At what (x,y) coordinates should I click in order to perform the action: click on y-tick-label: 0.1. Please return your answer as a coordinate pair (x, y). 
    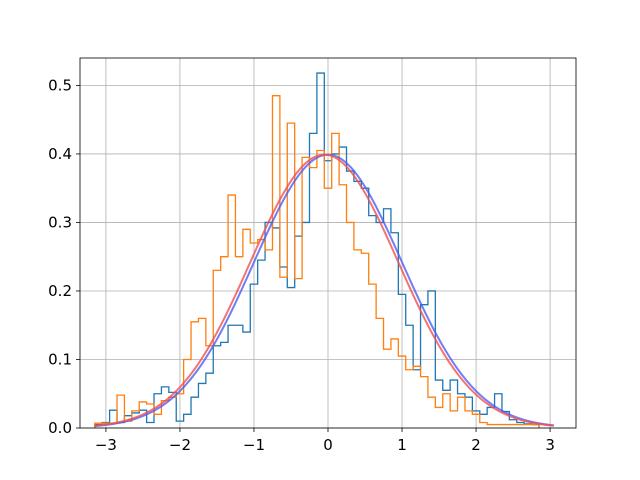
    Looking at the image, I should click on (60, 359).